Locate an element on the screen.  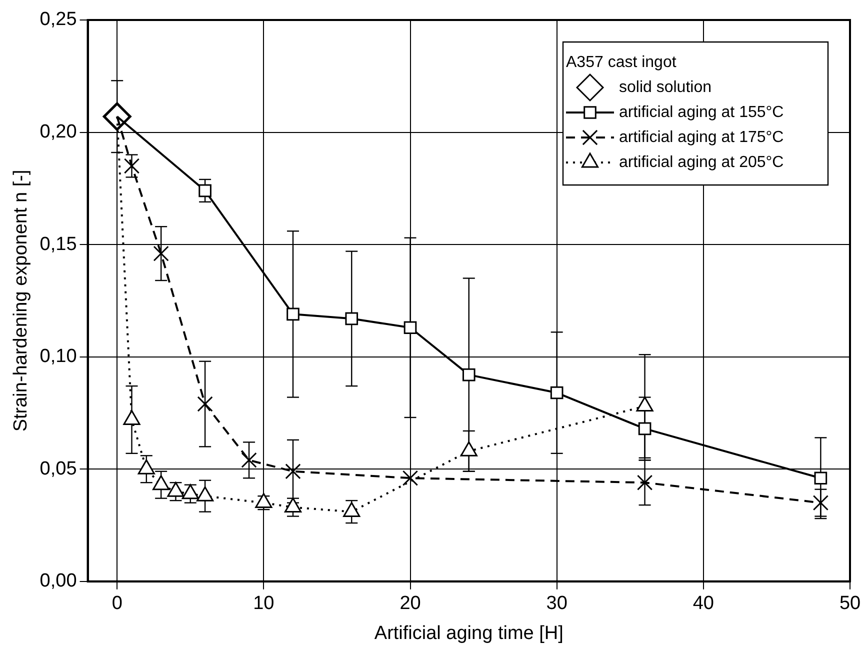
y-tick-label: 0,20 is located at coordinates (58, 132).